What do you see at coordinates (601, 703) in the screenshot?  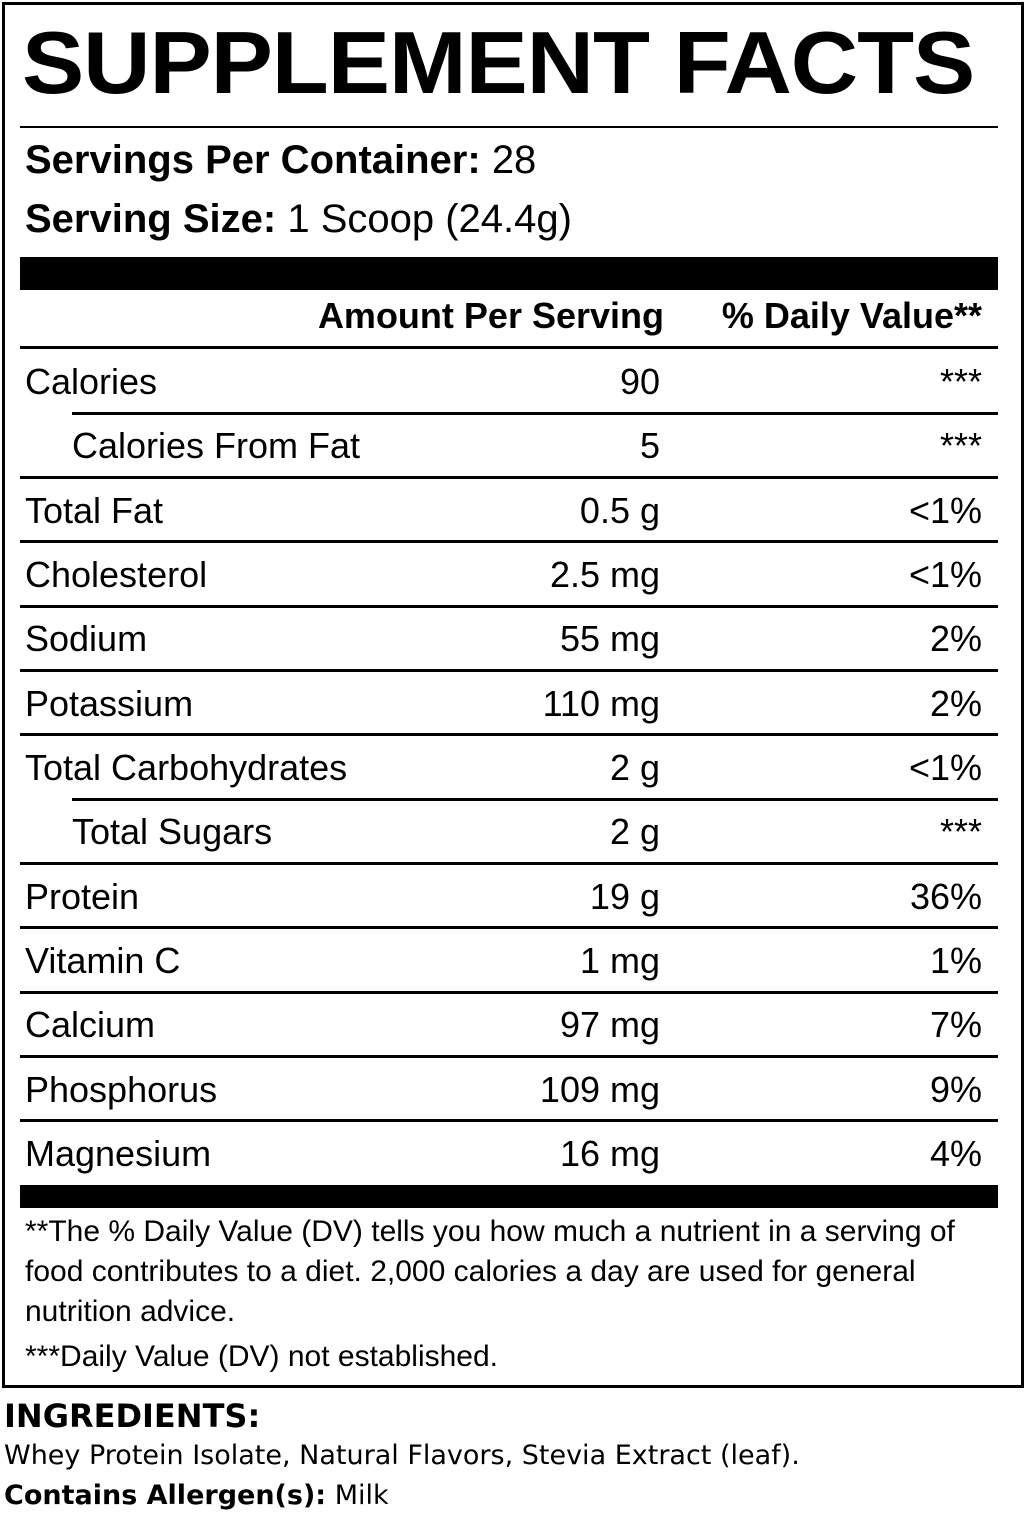 I see `nutrient-amount: 110 mg` at bounding box center [601, 703].